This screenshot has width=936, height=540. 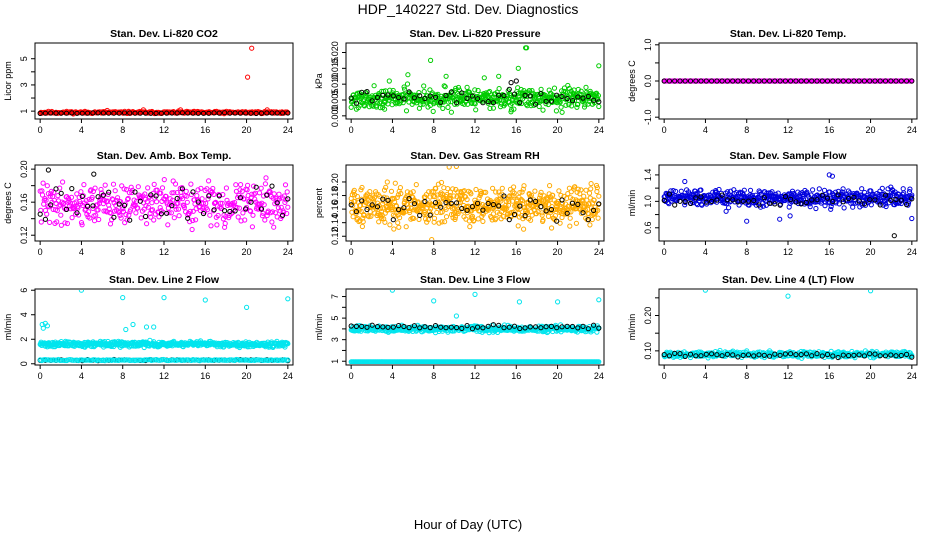 I want to click on y-tick-label: 0.20, so click(x=335, y=182).